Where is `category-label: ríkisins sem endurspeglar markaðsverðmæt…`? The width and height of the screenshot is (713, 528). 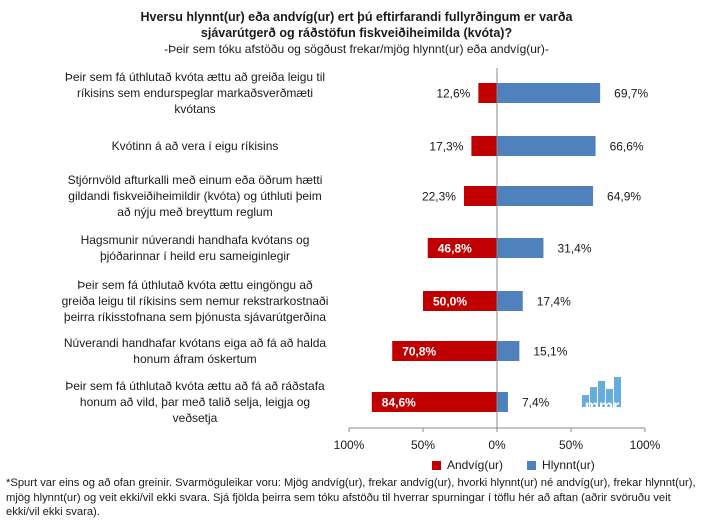 category-label: ríkisins sem endurspeglar markaðsverðmæt… is located at coordinates (195, 93).